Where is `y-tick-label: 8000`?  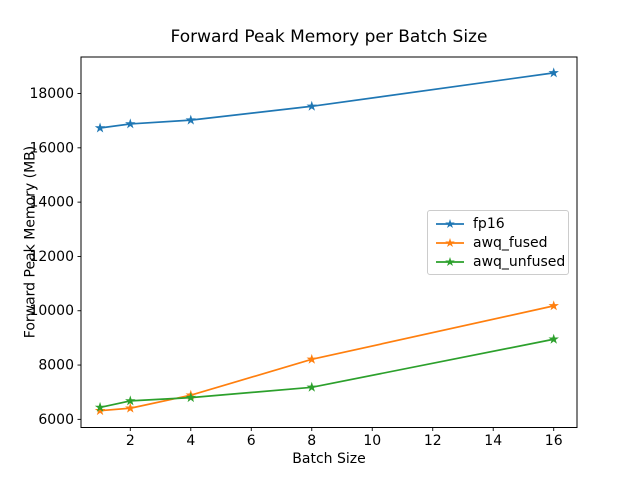
y-tick-label: 8000 is located at coordinates (56, 366).